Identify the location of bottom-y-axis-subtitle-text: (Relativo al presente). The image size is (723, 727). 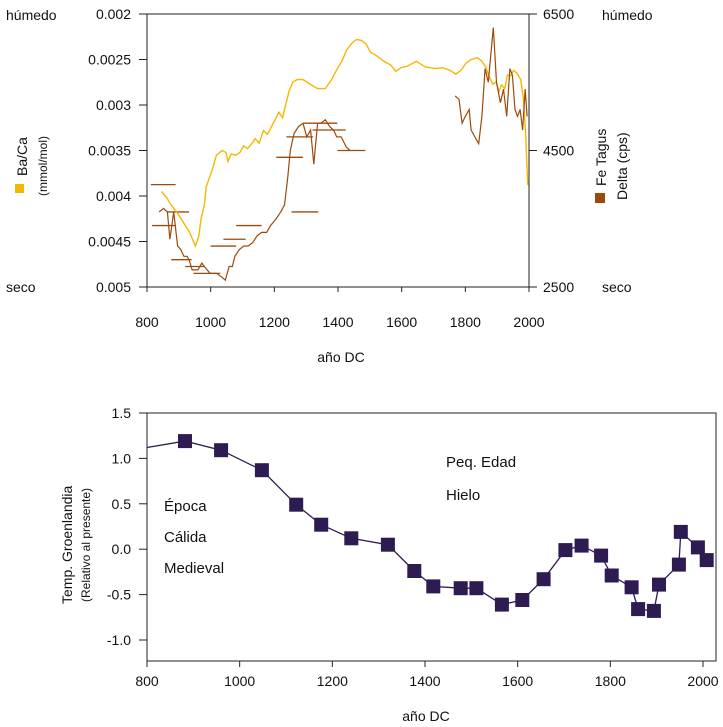
(86, 545).